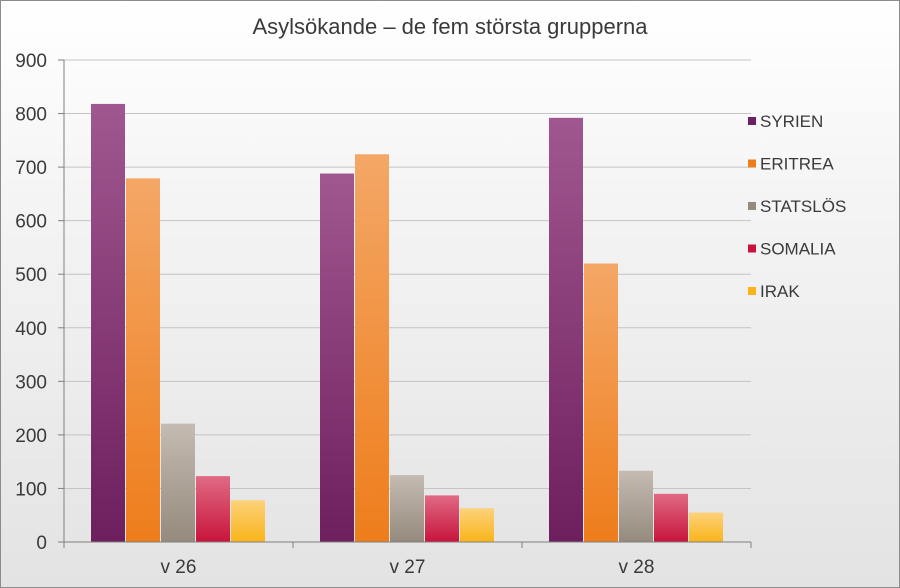  Describe the element at coordinates (752, 163) in the screenshot. I see `legend-swatch-eritrea` at that location.